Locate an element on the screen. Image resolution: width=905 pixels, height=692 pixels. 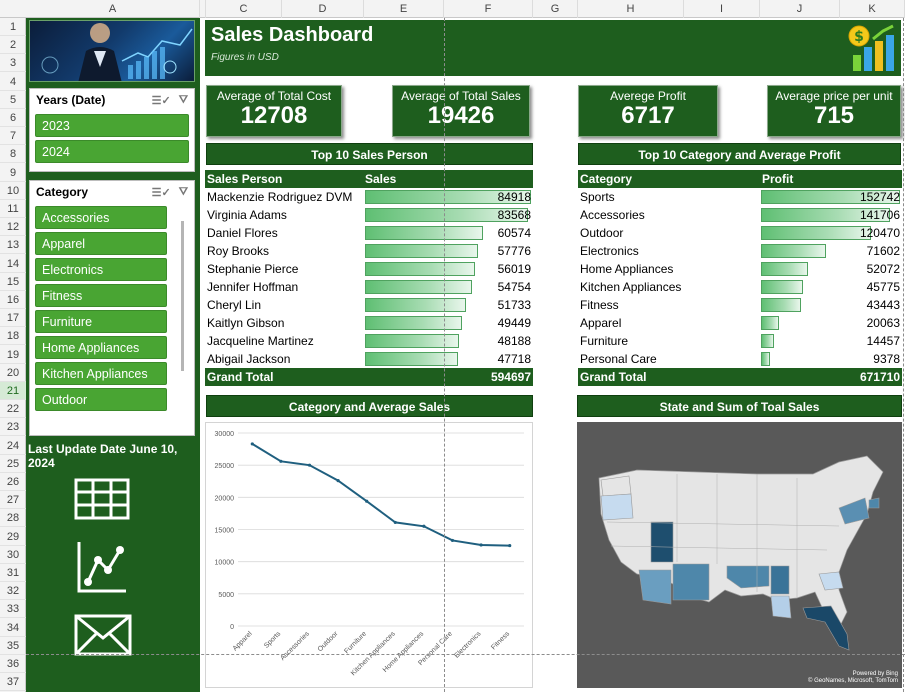
row-header-cell: 16 is located at coordinates (13, 300).